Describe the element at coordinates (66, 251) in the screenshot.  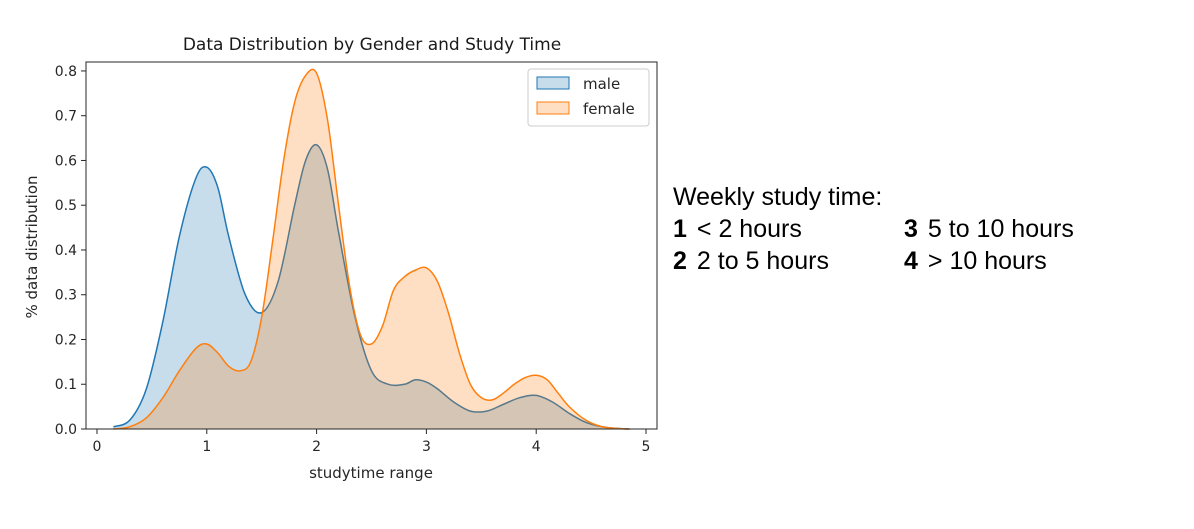
I see `y-tick-label: 0.4` at that location.